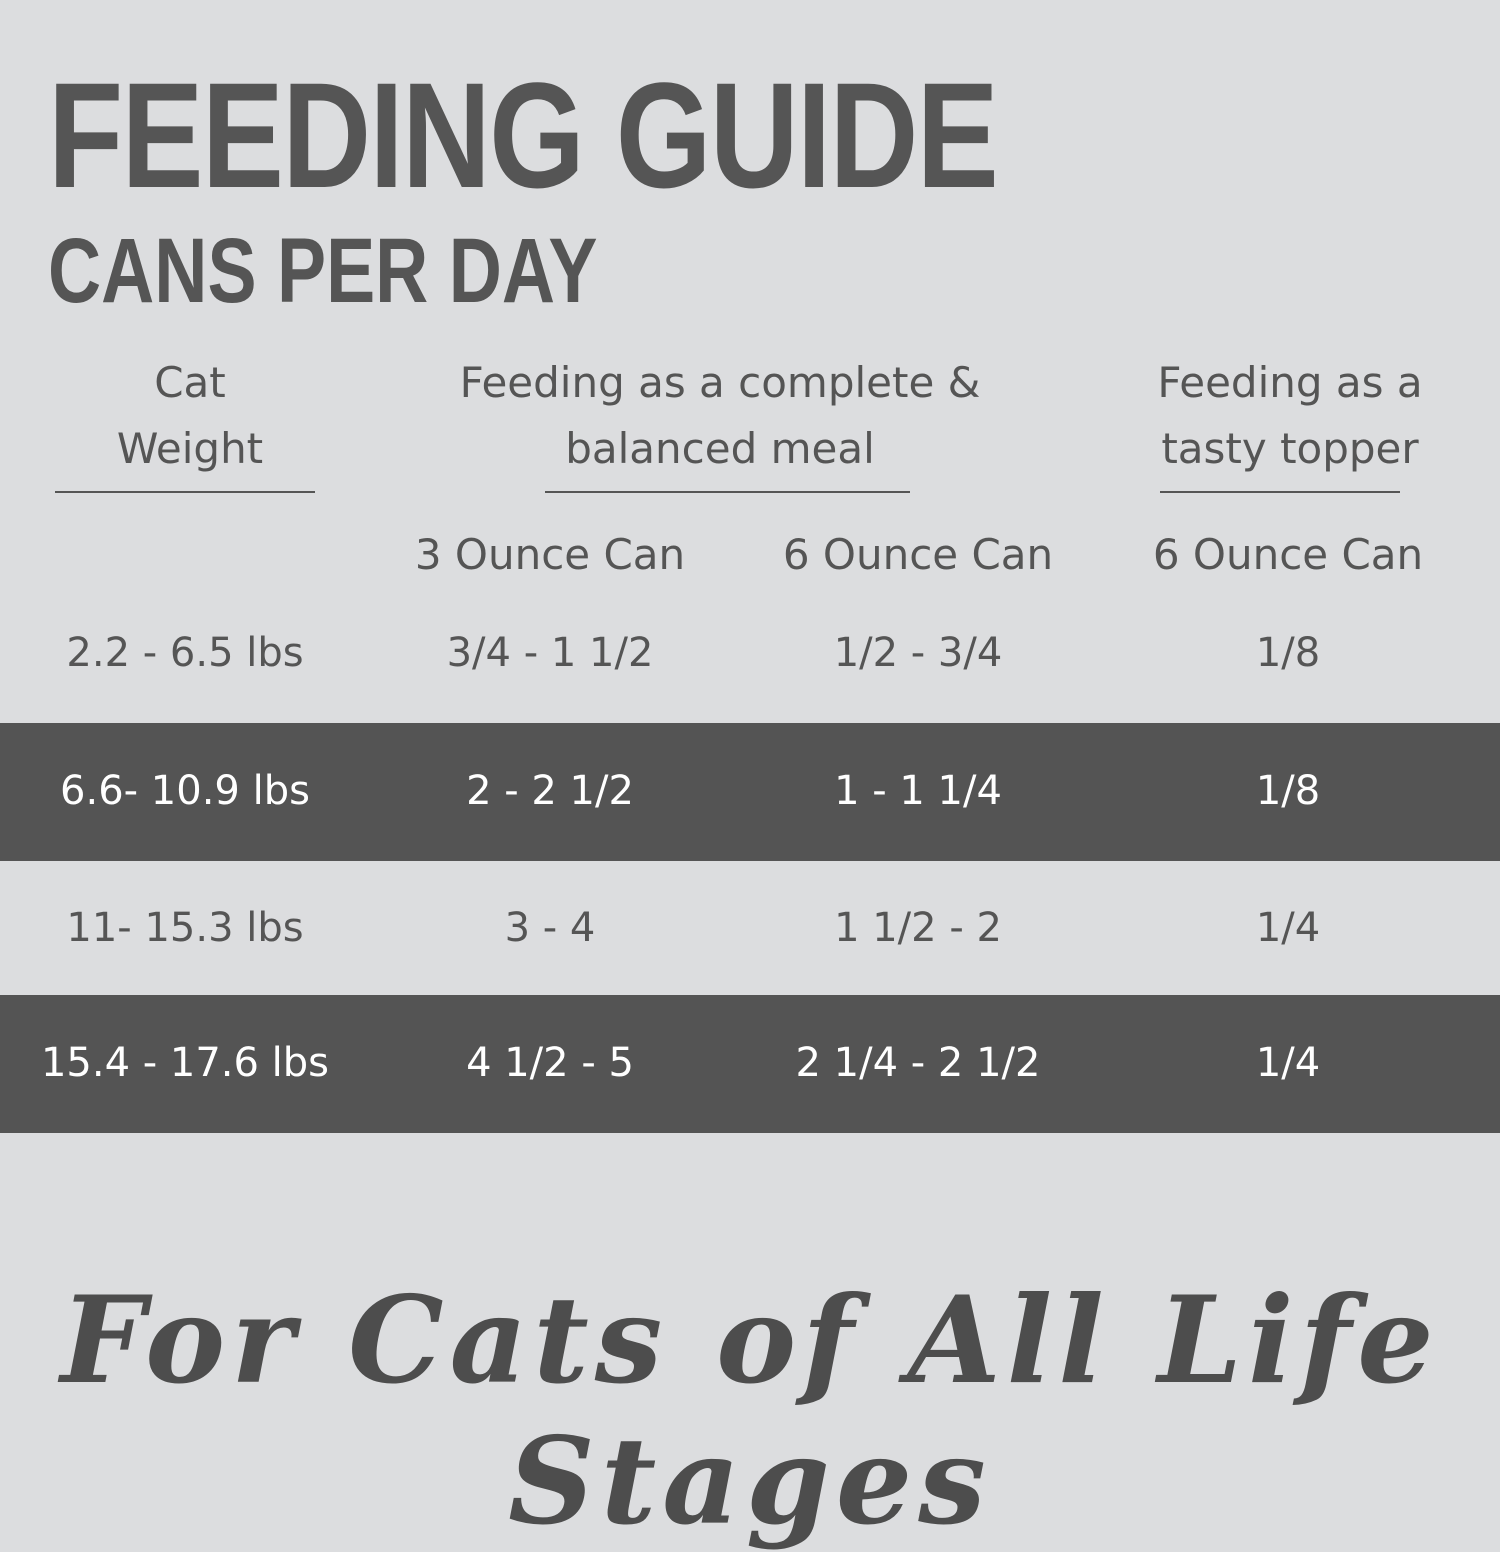 The height and width of the screenshot is (1552, 1500). Describe the element at coordinates (918, 928) in the screenshot. I see `table-cell: 1 1/2 - 2` at that location.